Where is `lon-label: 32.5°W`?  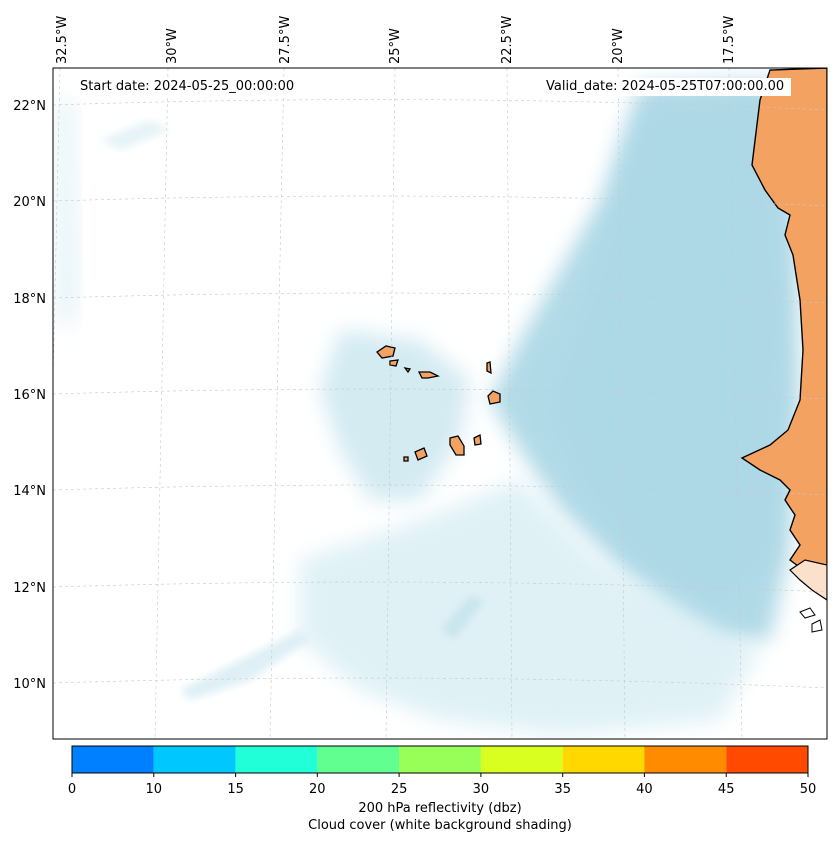
lon-label: 32.5°W is located at coordinates (62, 40).